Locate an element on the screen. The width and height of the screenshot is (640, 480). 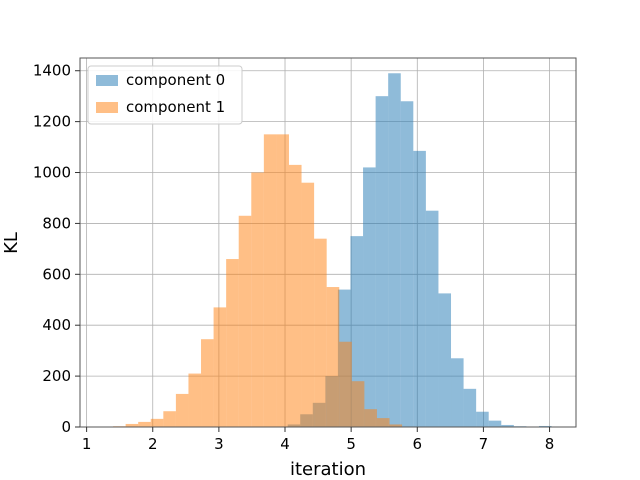
y-tick-label: 400 is located at coordinates (56, 325).